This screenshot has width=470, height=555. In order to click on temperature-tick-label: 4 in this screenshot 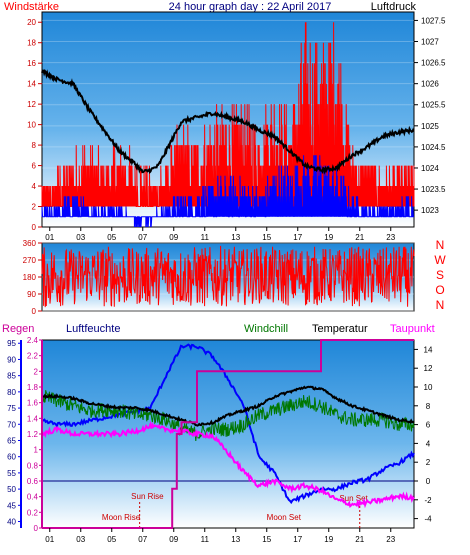, I will do `click(428, 443)`.